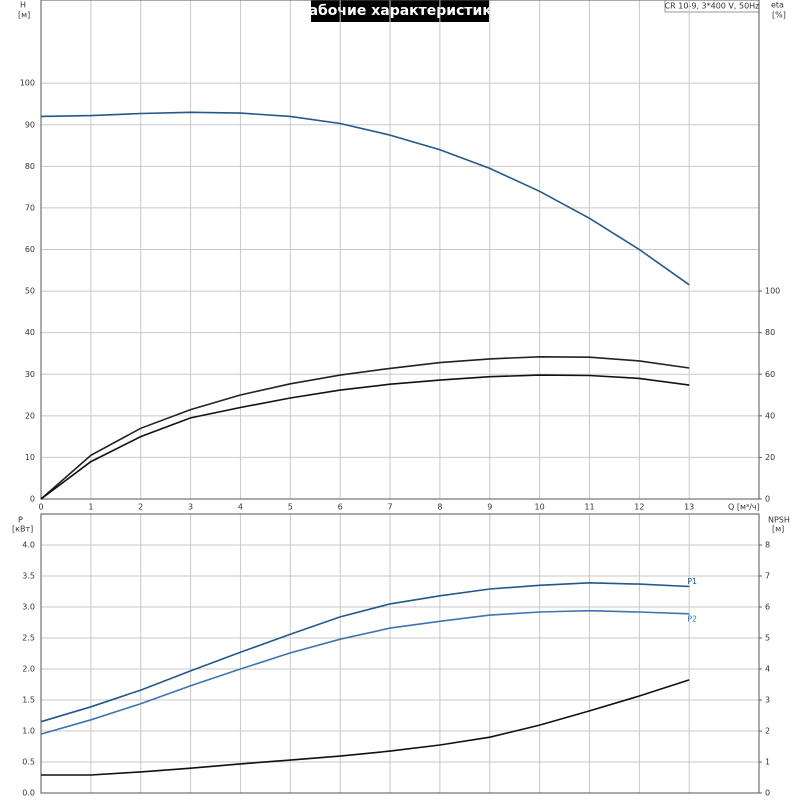  I want to click on y-tick-label: 40, so click(30, 332).